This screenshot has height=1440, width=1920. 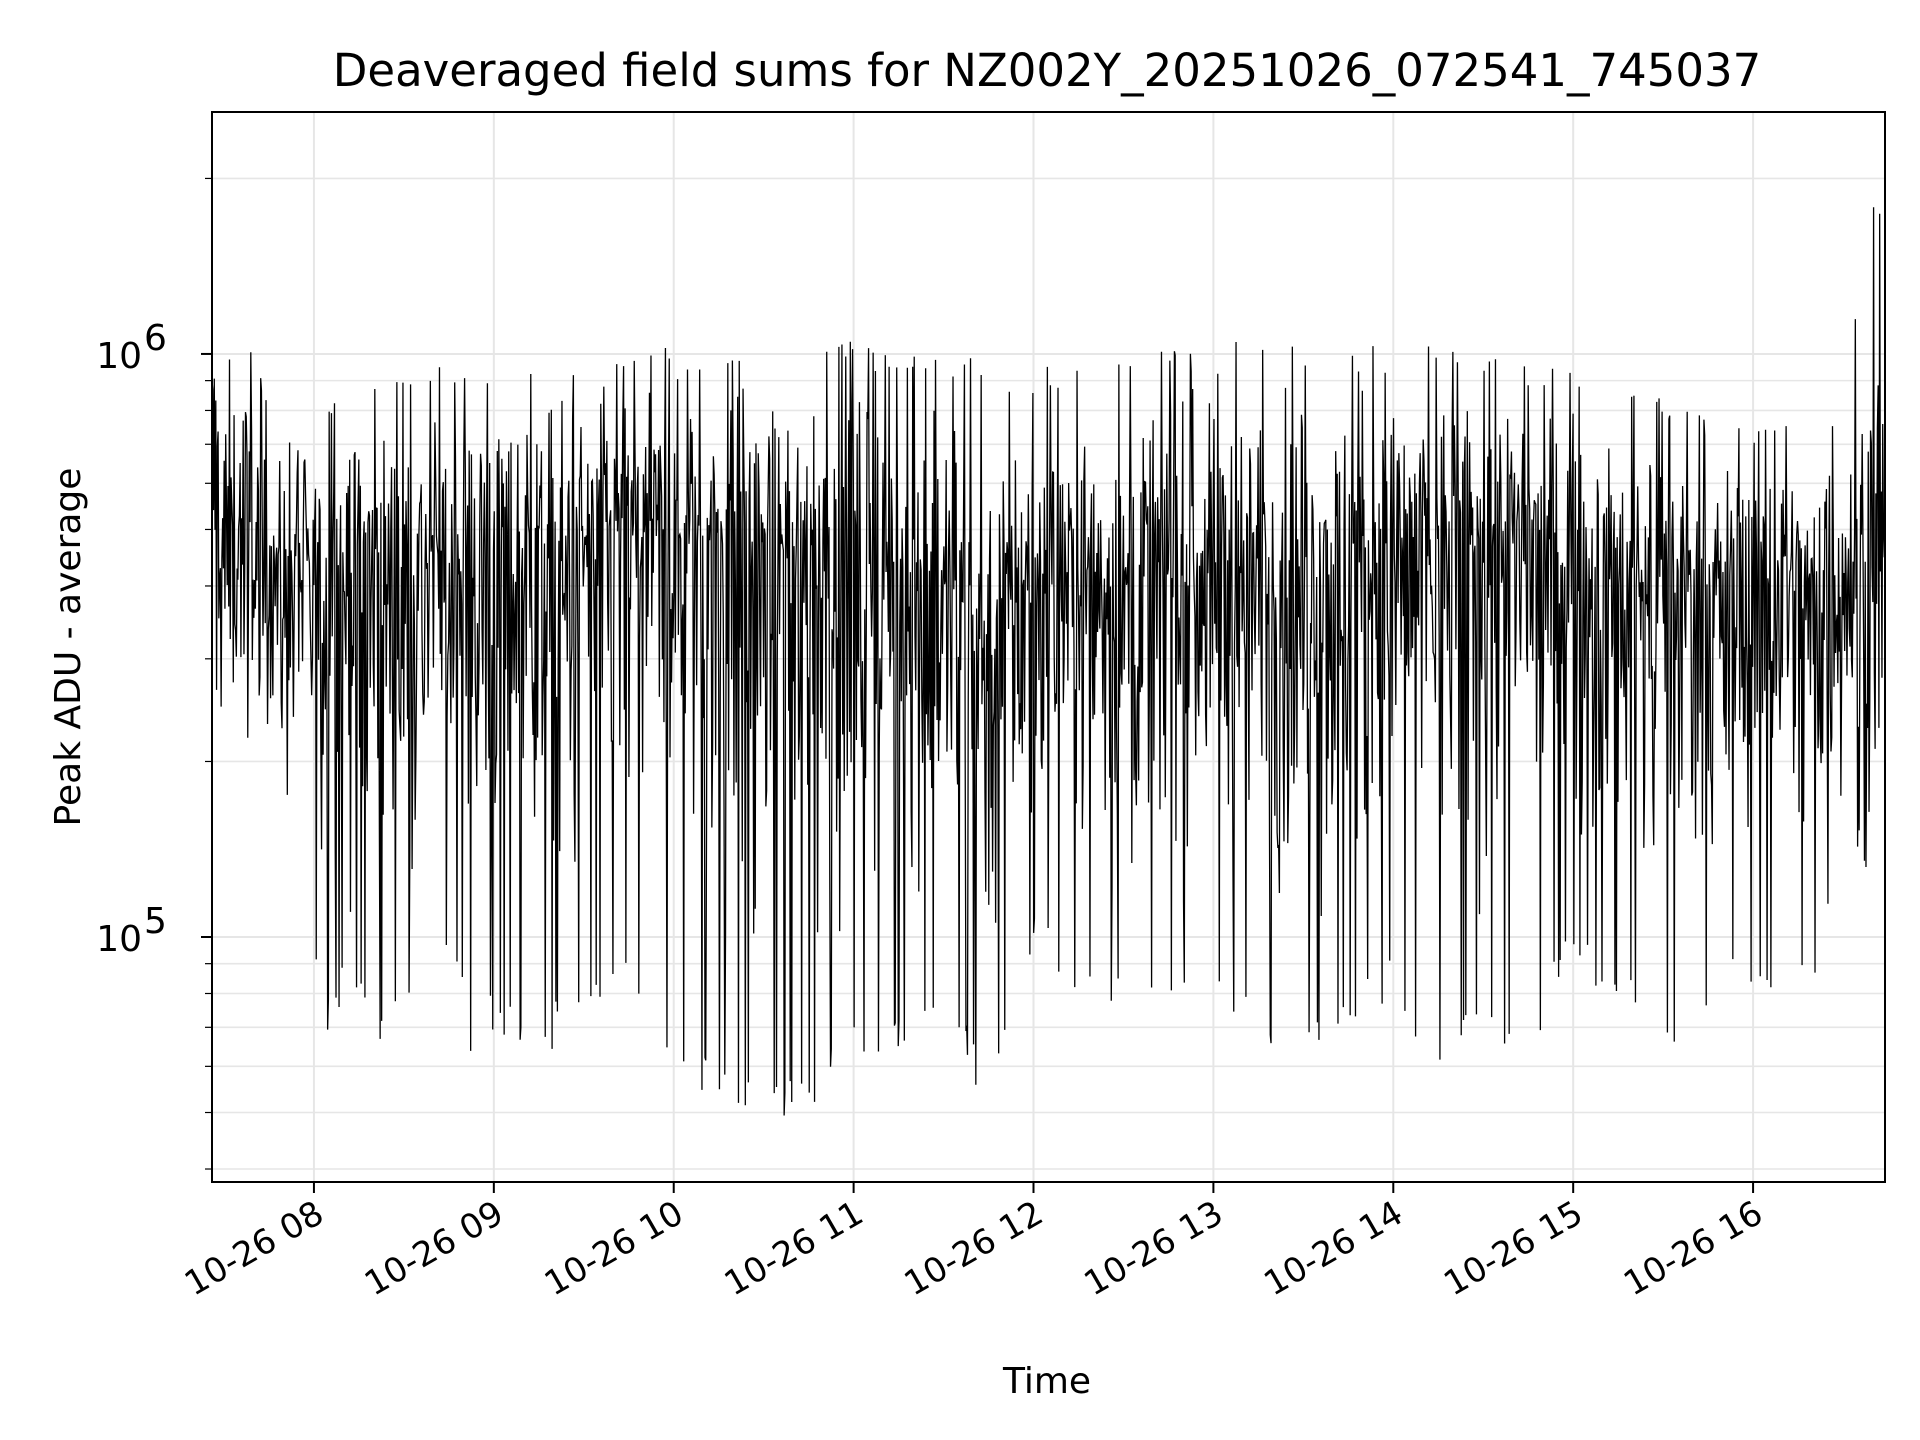 I want to click on y-tick-exponent: 5, so click(x=155, y=921).